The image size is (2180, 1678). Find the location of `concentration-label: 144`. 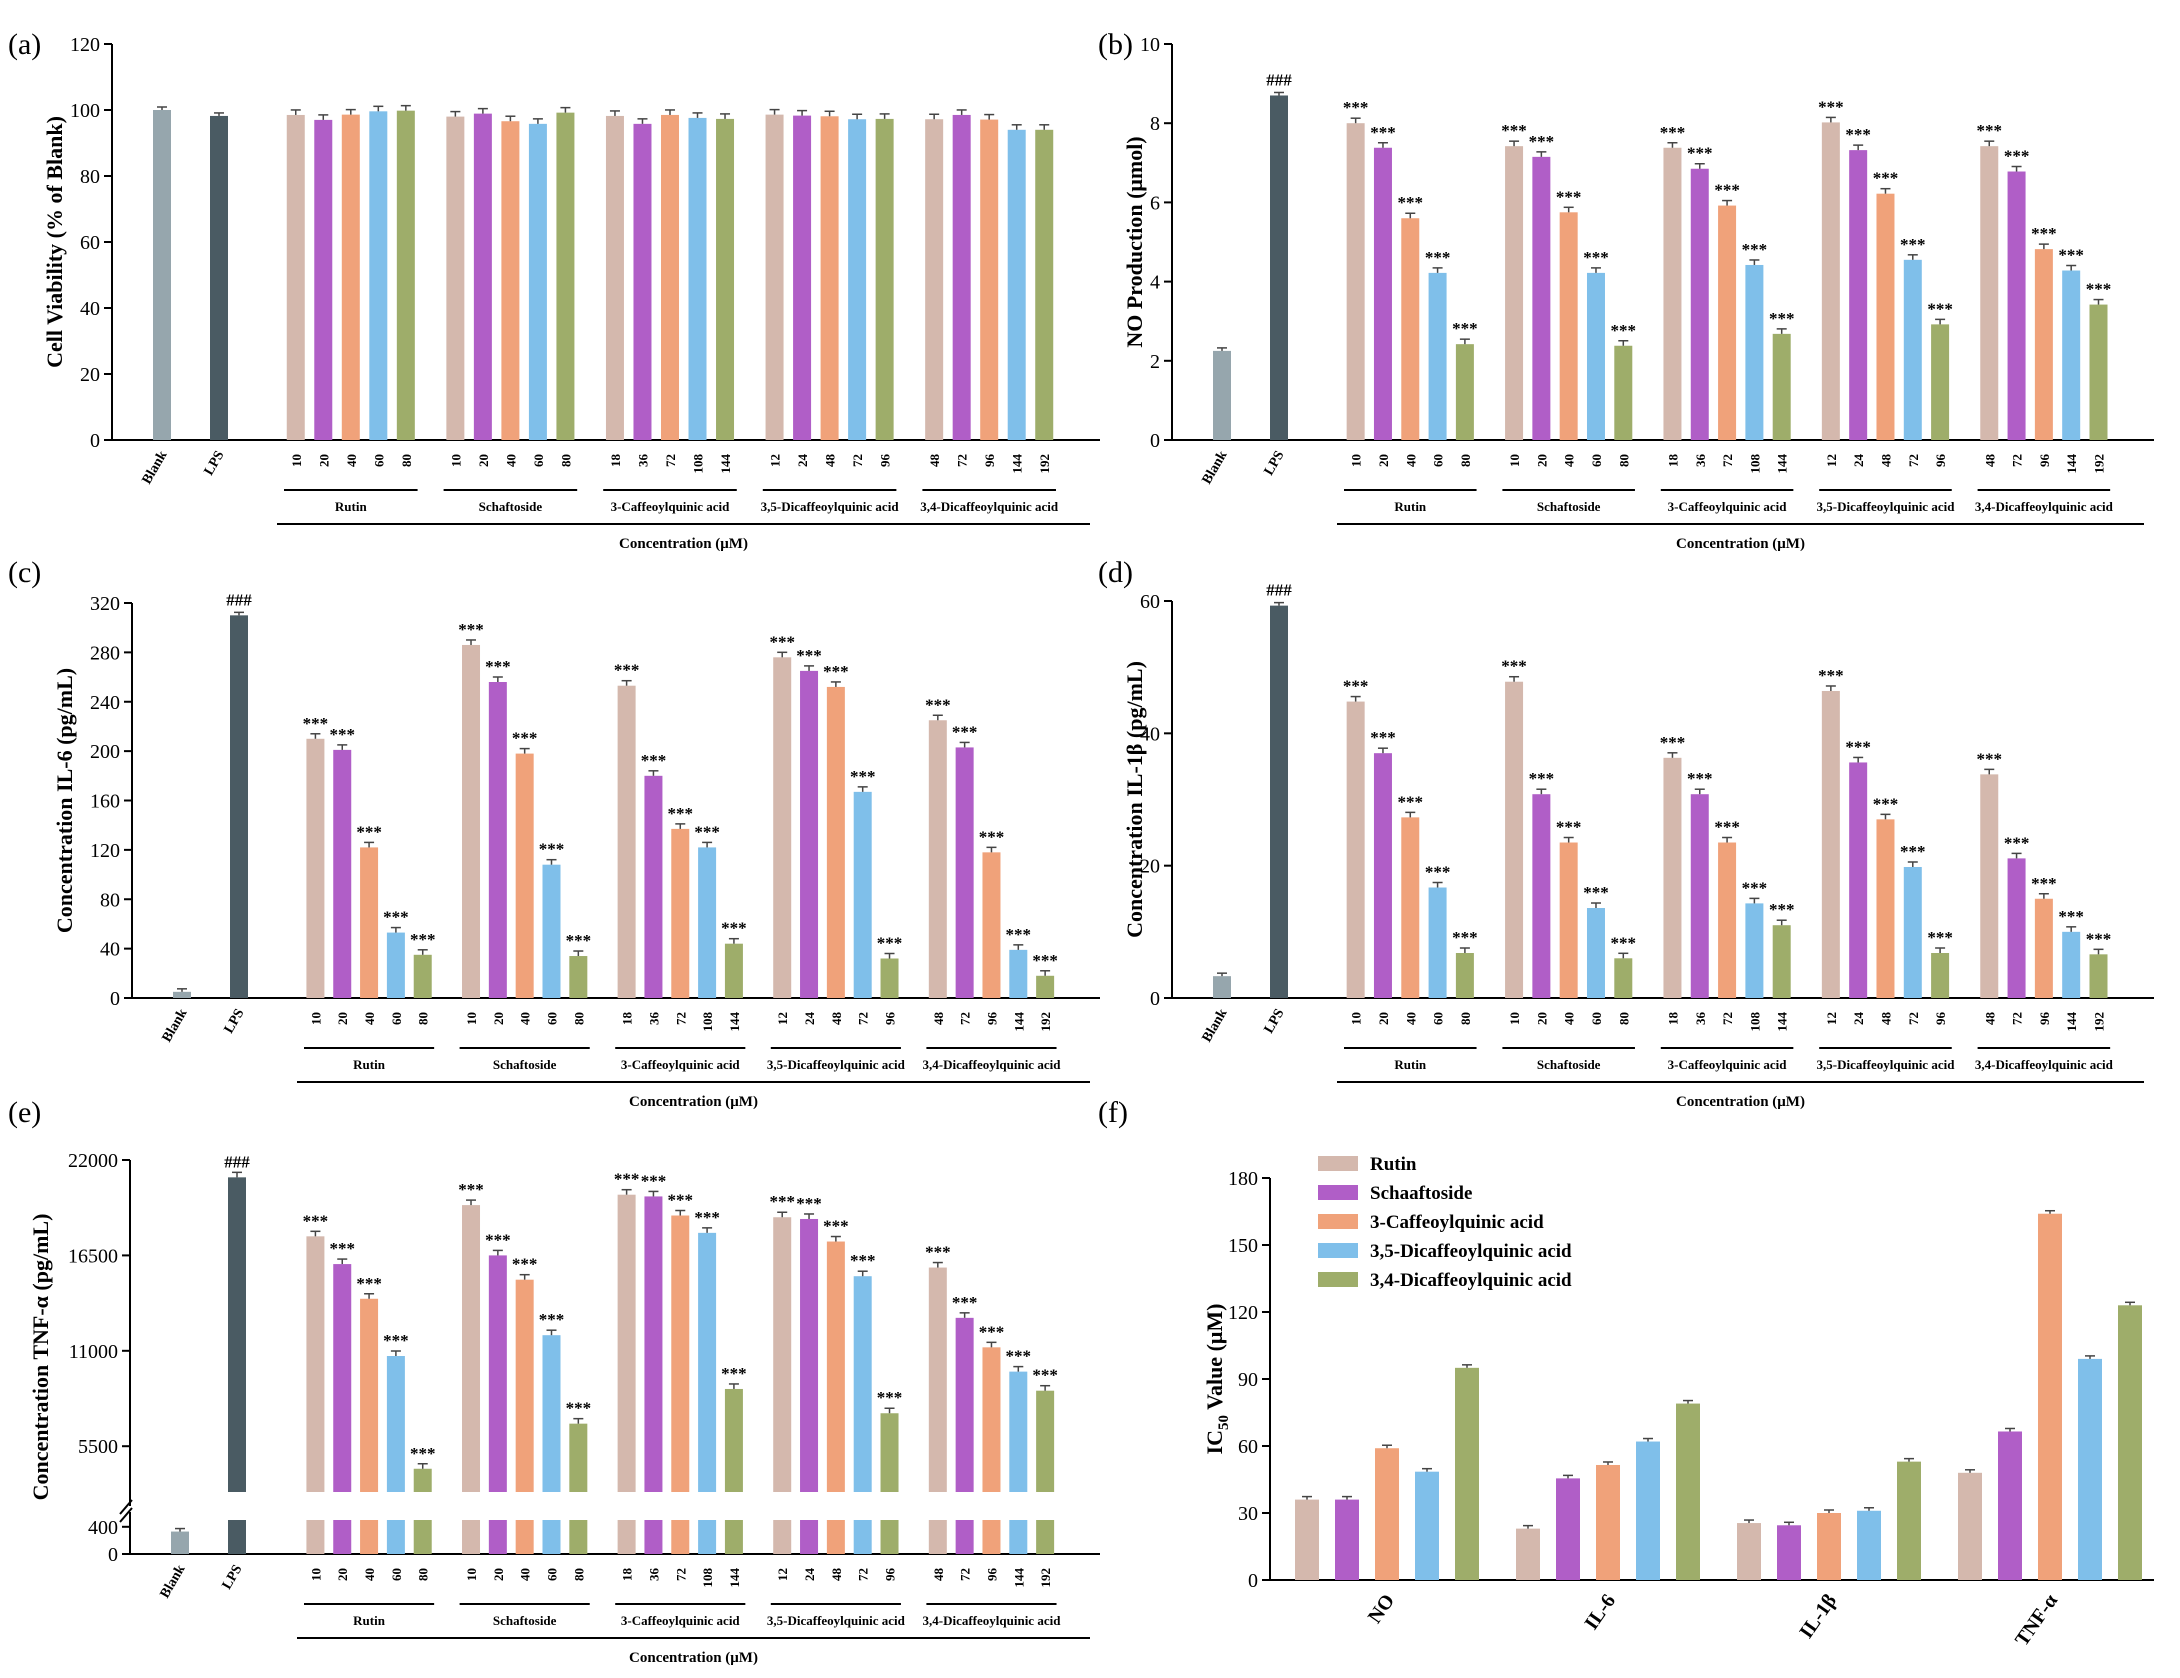

concentration-label: 144 is located at coordinates (1018, 1578).